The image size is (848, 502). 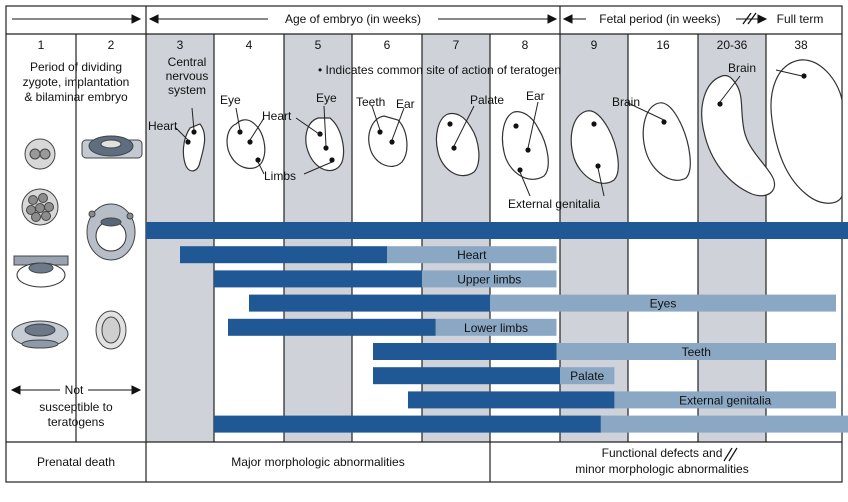 I want to click on susceptible-line-1: susceptible to, so click(x=76, y=407).